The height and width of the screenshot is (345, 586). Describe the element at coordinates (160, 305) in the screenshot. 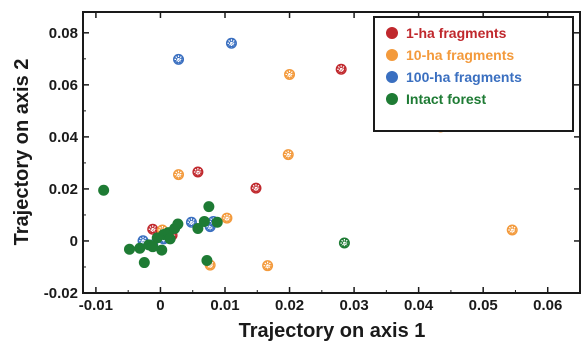

I see `x-tick-label: 0` at that location.